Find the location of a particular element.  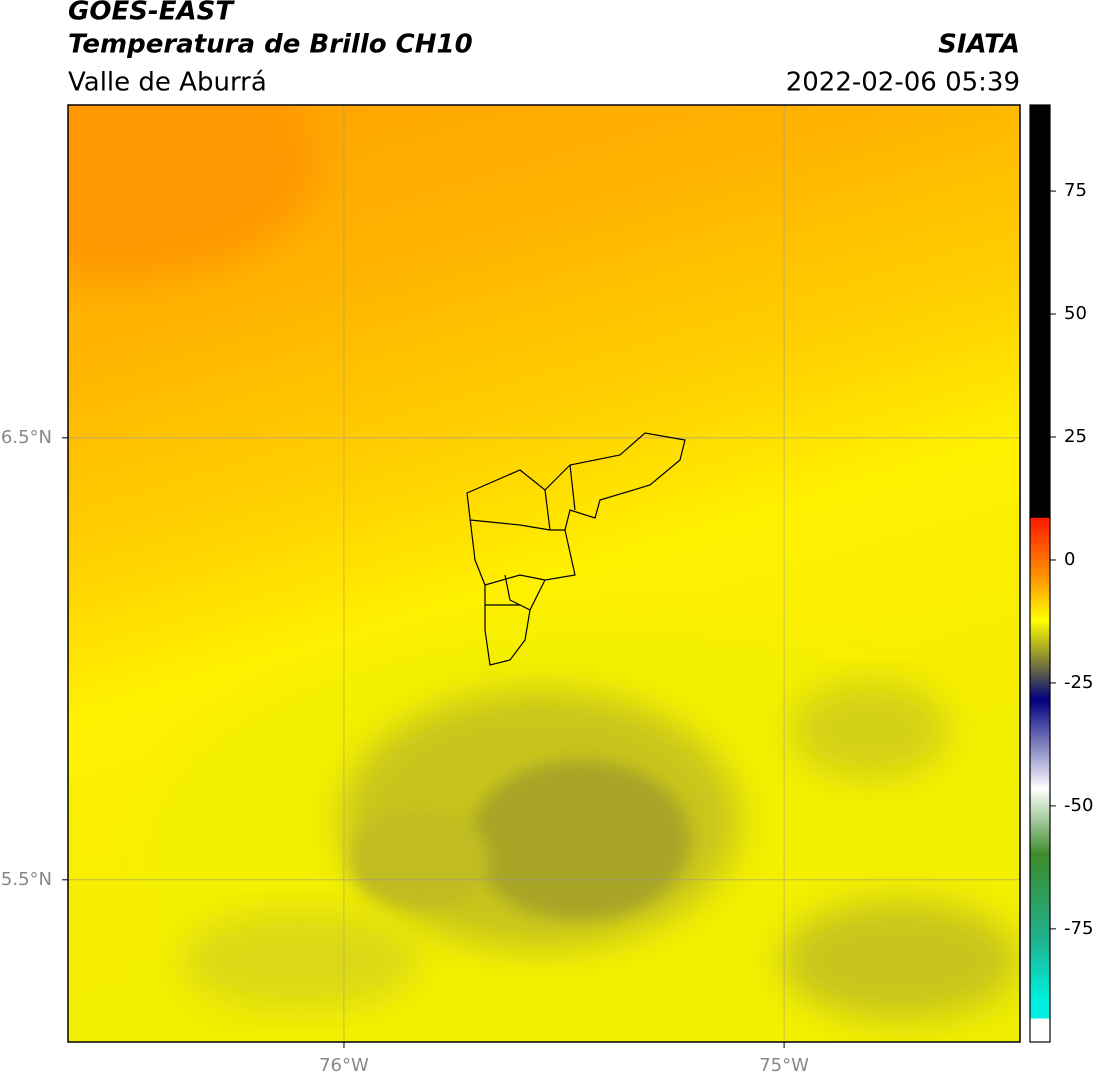

colorbar-tick-label: 0 is located at coordinates (1069, 559).